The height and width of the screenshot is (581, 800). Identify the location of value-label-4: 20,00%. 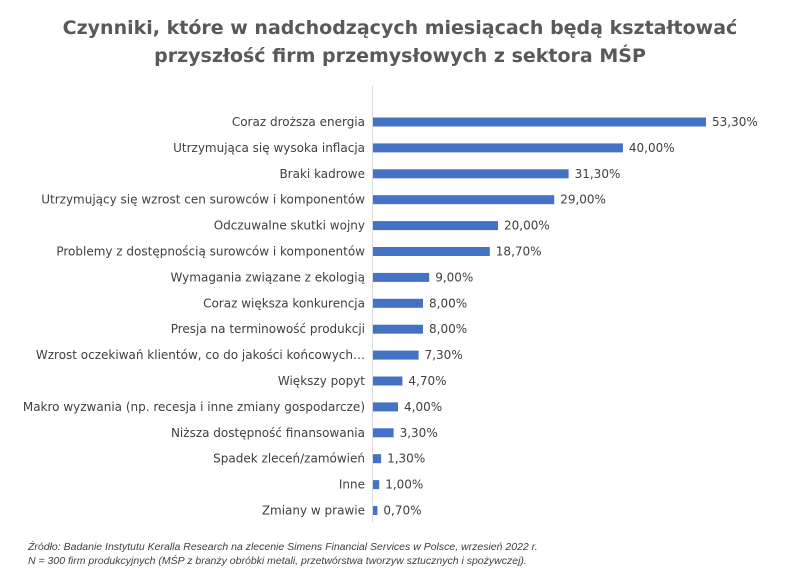
(527, 226).